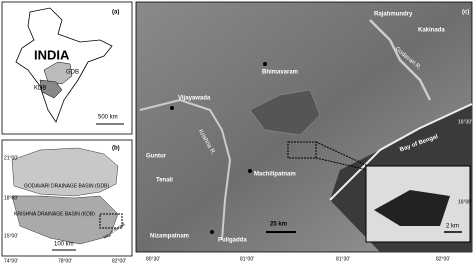 The image size is (474, 267). What do you see at coordinates (169, 237) in the screenshot?
I see `place-label: Nizampatnam` at bounding box center [169, 237].